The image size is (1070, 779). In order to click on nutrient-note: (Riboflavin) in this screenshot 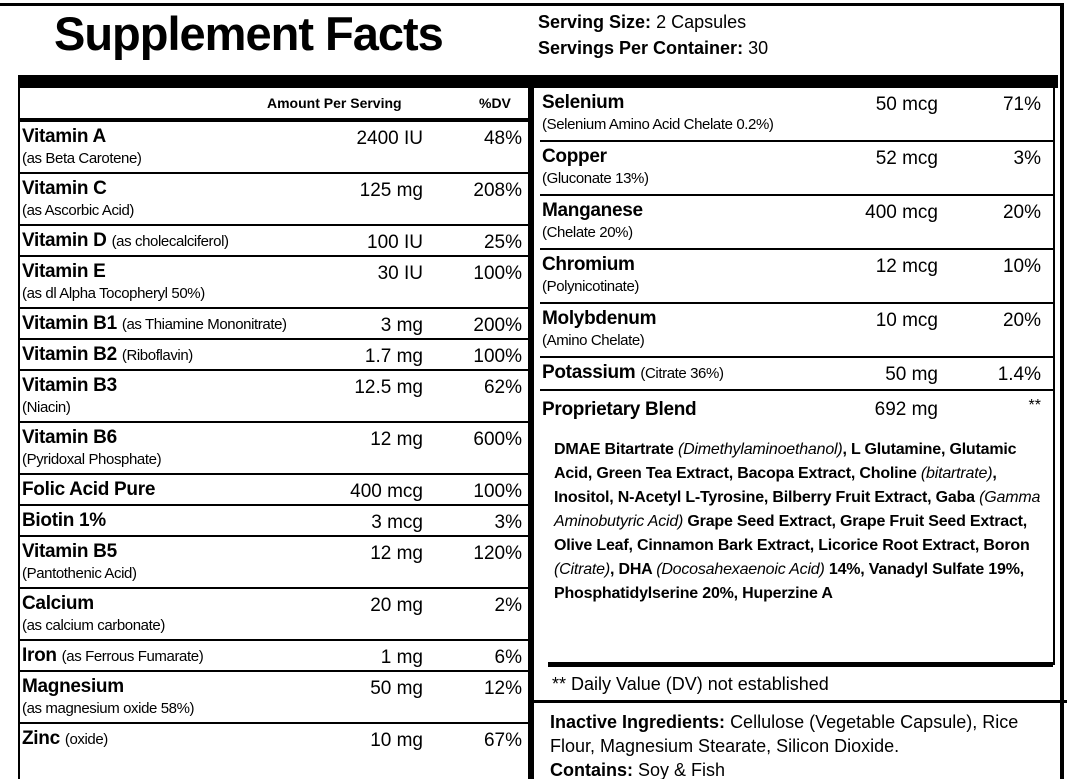, I will do `click(157, 355)`.